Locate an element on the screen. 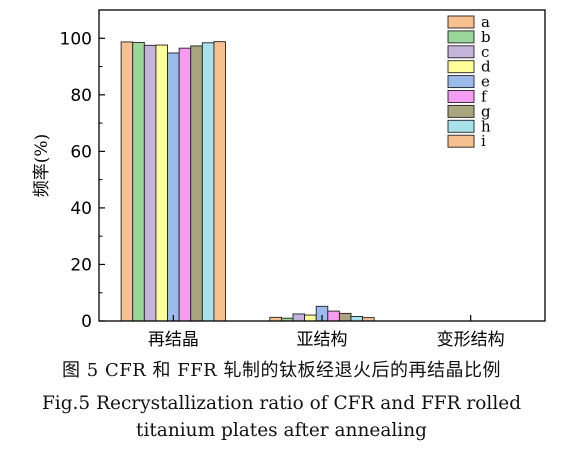  y-tick-label: 100 is located at coordinates (76, 39).